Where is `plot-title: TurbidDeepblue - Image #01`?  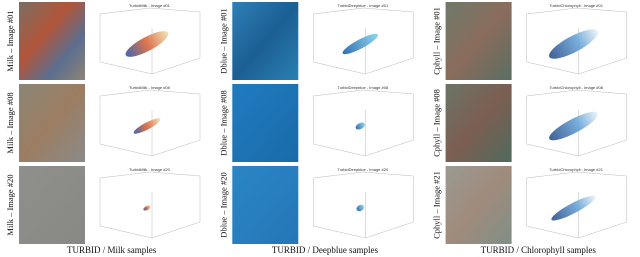 plot-title: TurbidDeepblue - Image #01 is located at coordinates (363, 5).